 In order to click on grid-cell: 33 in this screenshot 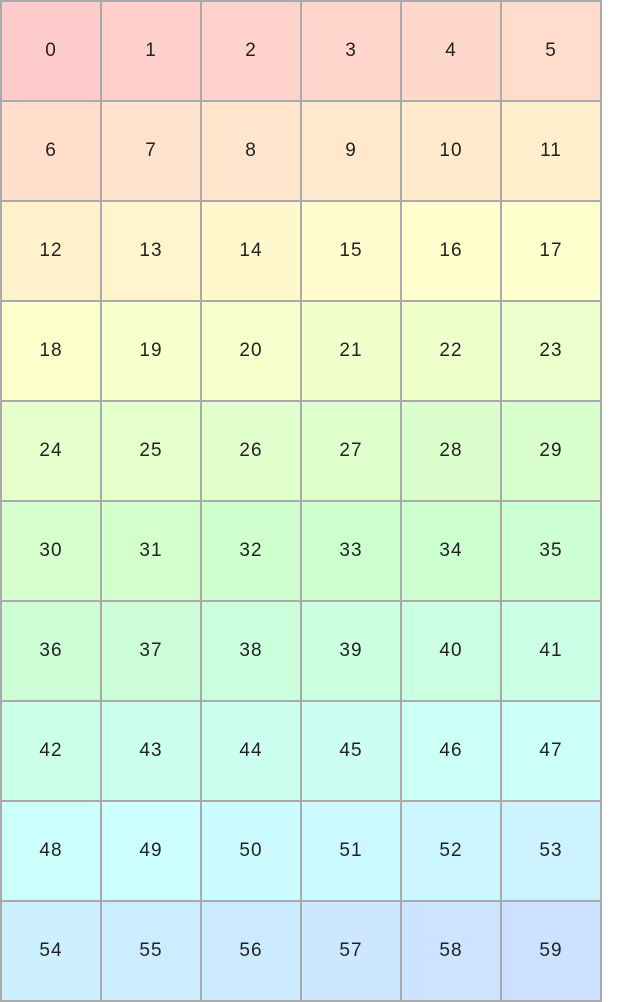, I will do `click(351, 551)`.